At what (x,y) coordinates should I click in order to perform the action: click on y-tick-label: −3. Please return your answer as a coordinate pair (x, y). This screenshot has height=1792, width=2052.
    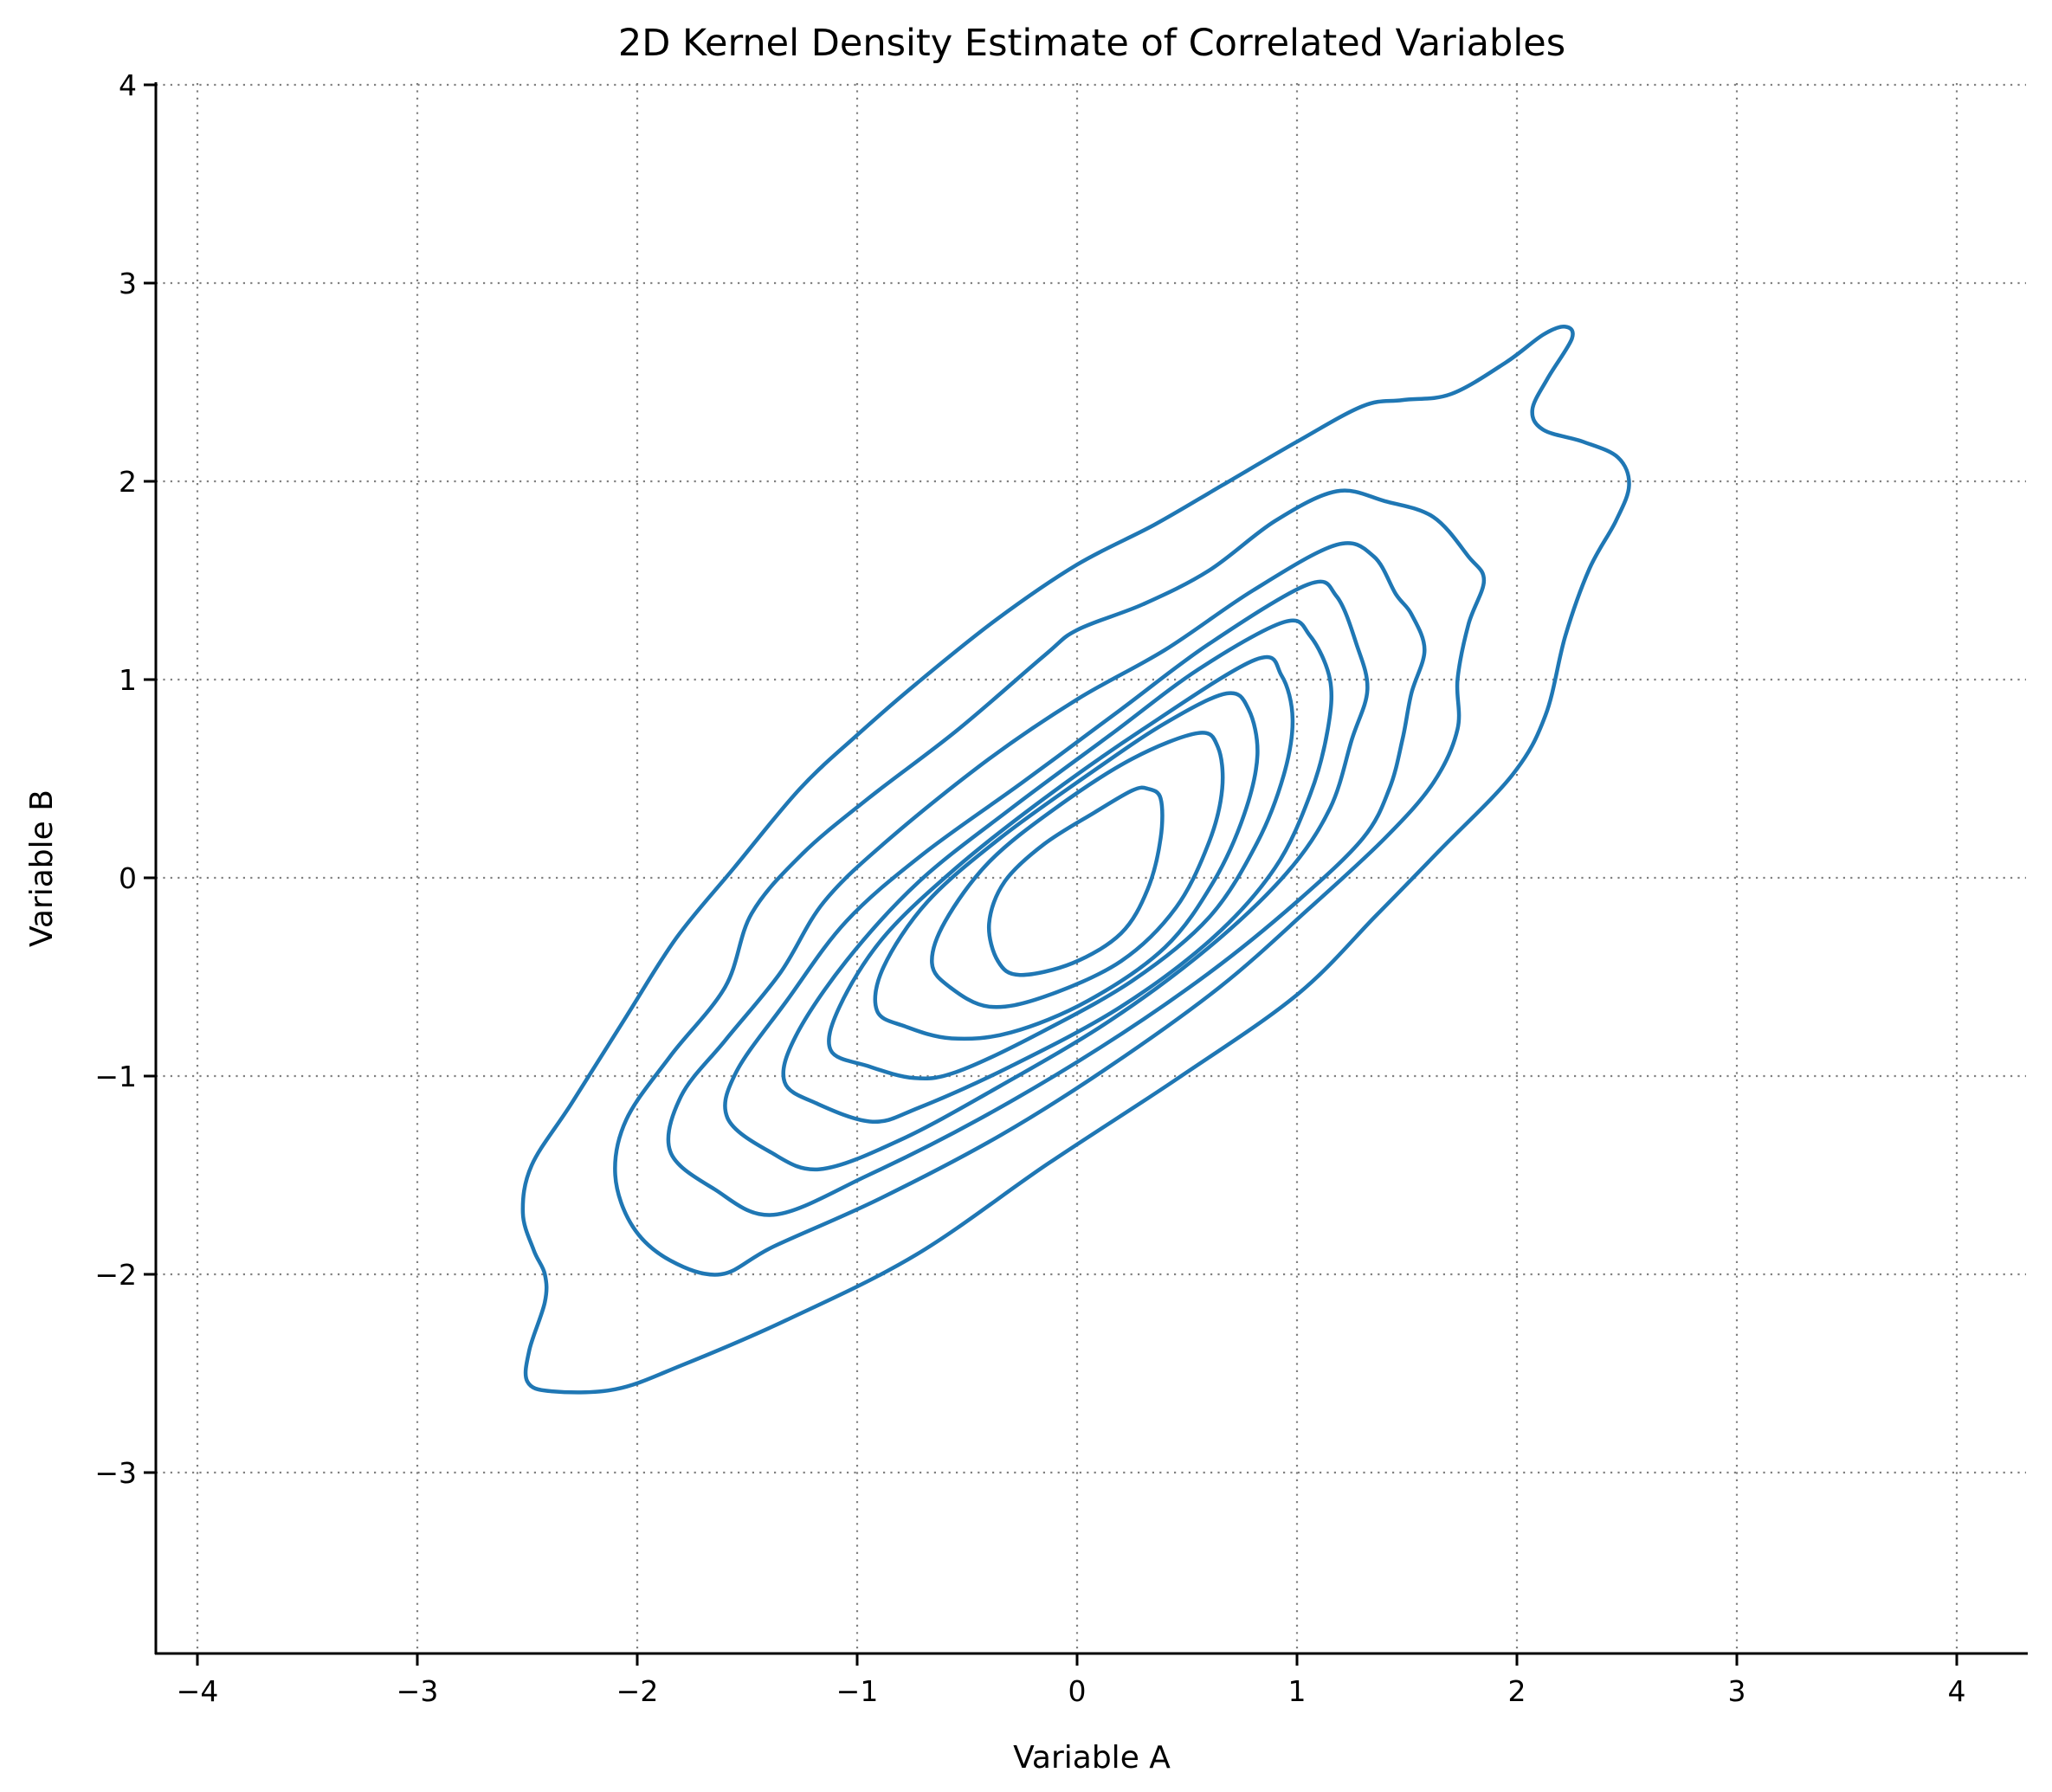
    Looking at the image, I should click on (115, 1473).